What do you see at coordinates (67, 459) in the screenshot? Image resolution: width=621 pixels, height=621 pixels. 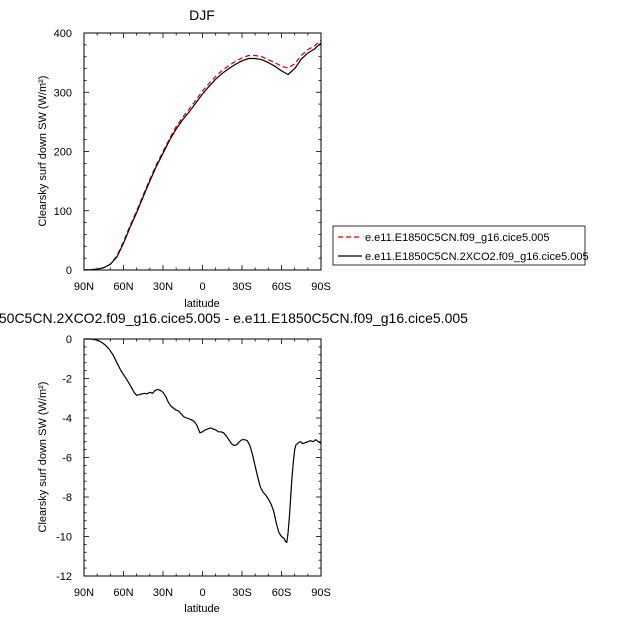 I see `bottom-y-tick-label: -6` at bounding box center [67, 459].